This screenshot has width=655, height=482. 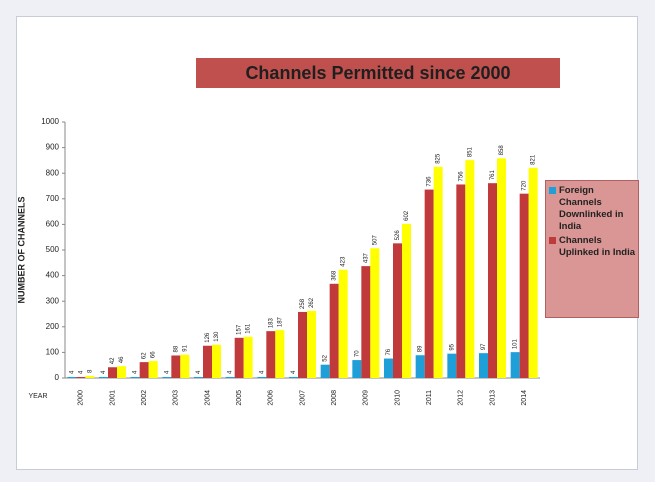 I want to click on x-tick-label: 2006, so click(x=271, y=398).